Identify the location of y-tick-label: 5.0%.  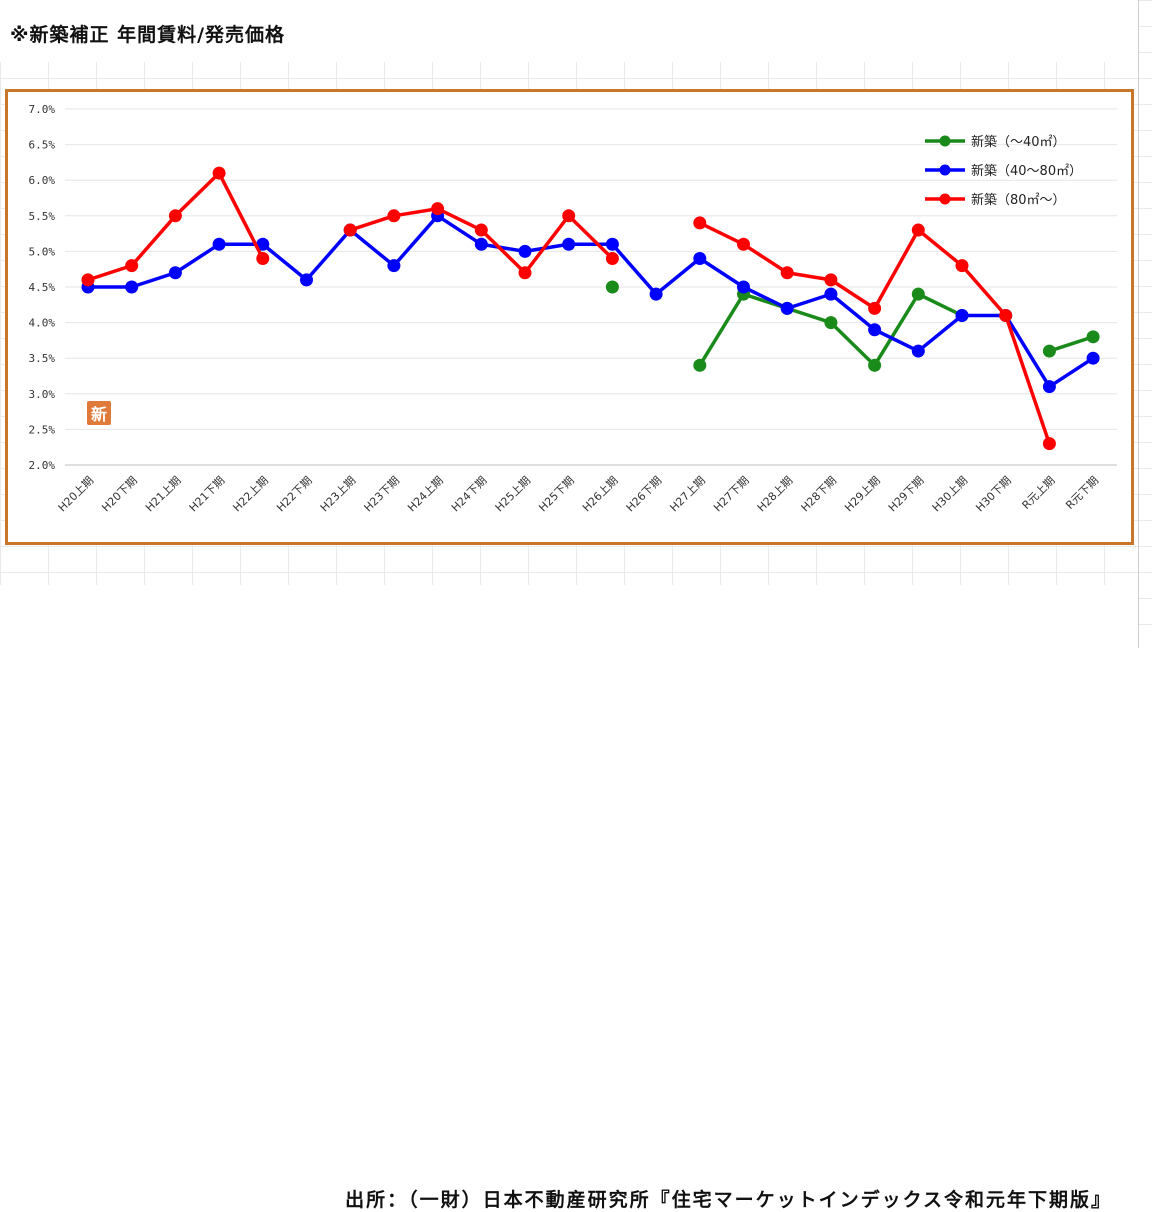
(42, 251).